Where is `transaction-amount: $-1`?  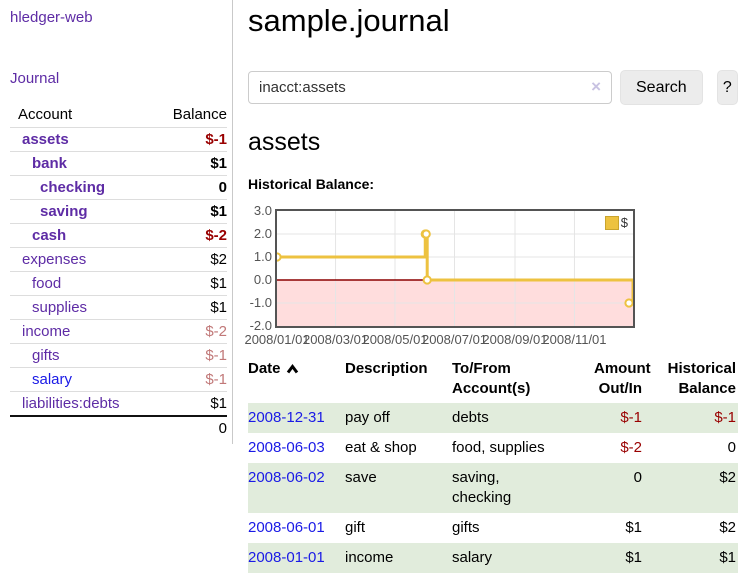
transaction-amount: $-1 is located at coordinates (631, 417).